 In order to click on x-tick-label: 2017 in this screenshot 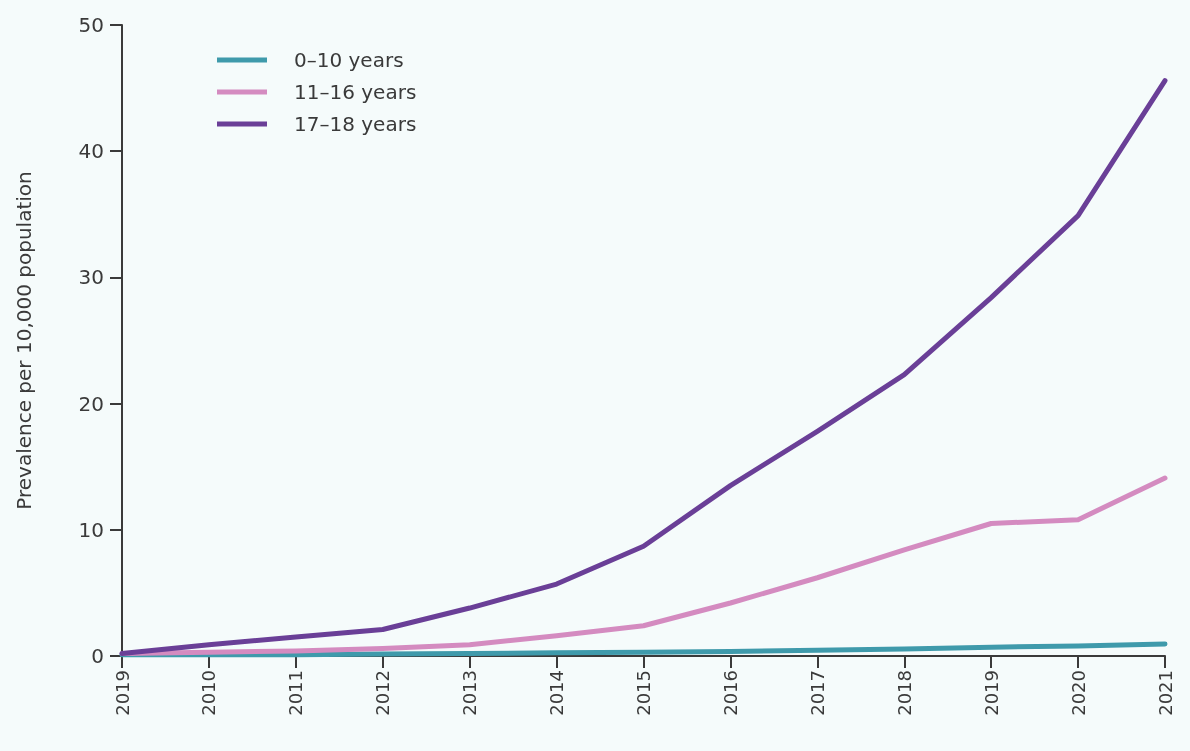, I will do `click(817, 693)`.